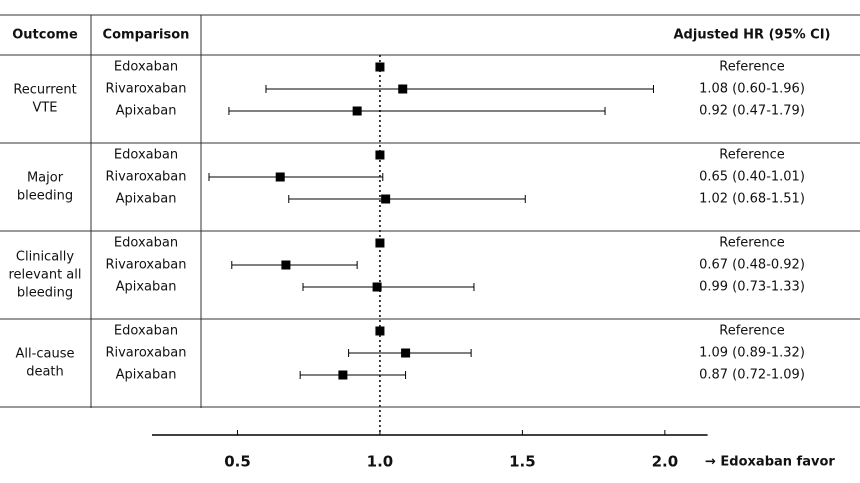  I want to click on column-header: Outcome, so click(45, 35).